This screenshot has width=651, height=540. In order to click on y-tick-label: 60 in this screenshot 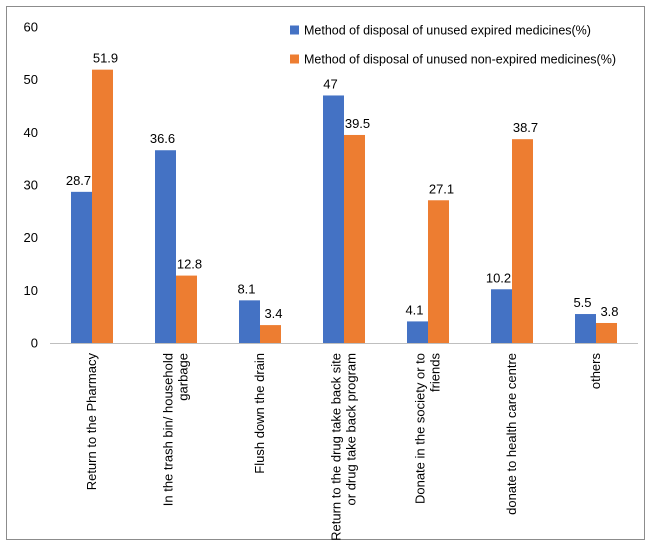, I will do `click(31, 27)`.